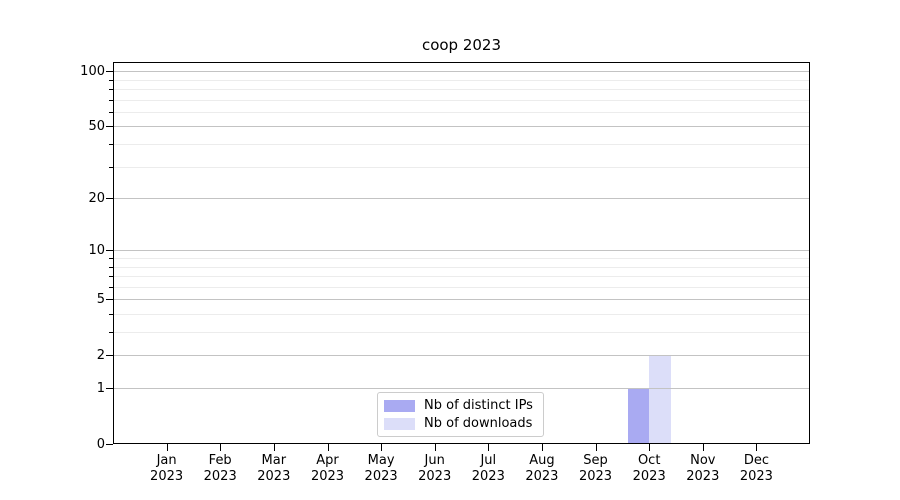 This screenshot has width=900, height=500. Describe the element at coordinates (399, 423) in the screenshot. I see `legend-swatch-downloads` at that location.